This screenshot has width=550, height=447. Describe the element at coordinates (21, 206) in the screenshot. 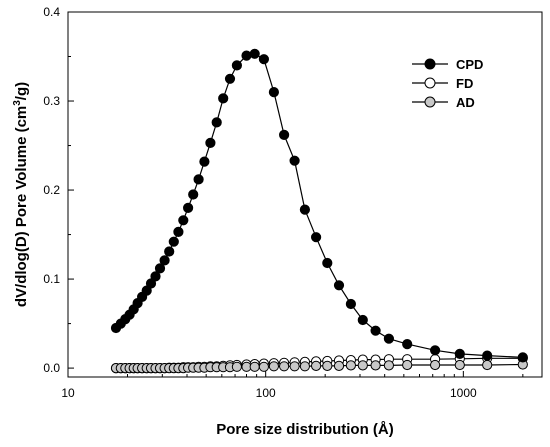

I see `y-axis-title-main: dV/dlog(D) Pore Volume (cm` at that location.